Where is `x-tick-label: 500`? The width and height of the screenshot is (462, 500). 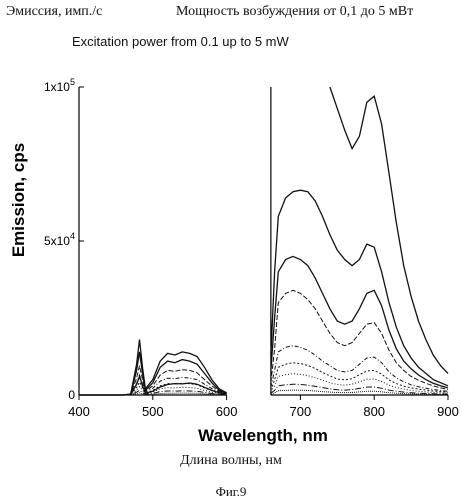 x-tick-label: 500 is located at coordinates (153, 411).